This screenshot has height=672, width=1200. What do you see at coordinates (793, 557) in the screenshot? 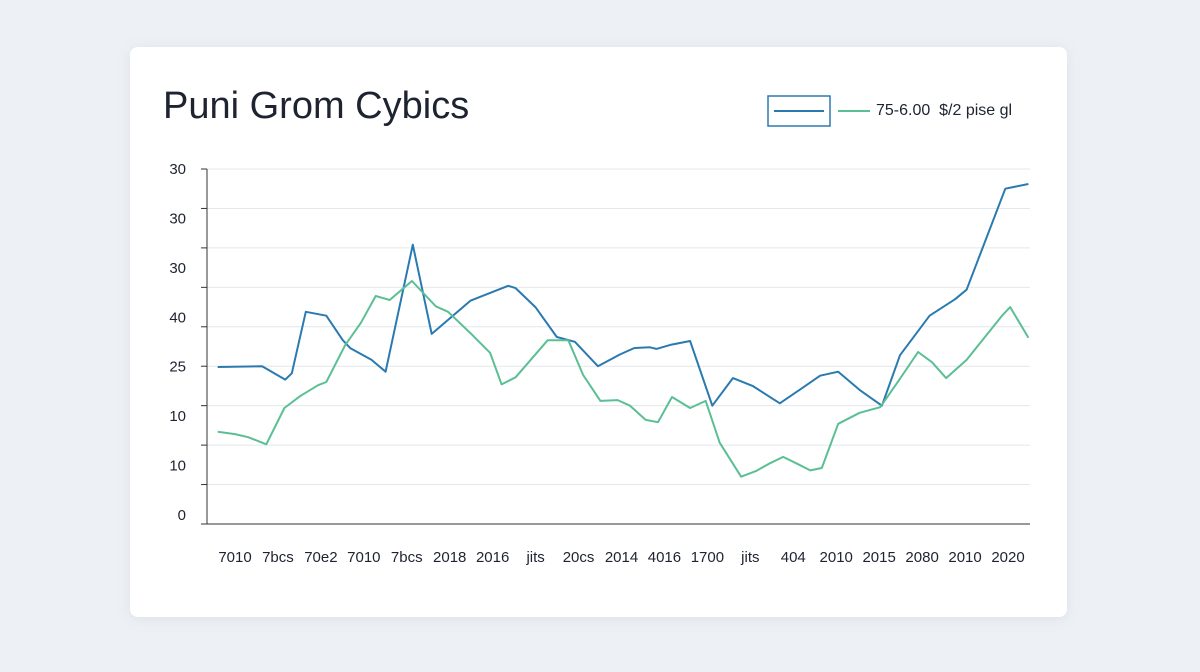
I see `x-tick-label: 404` at bounding box center [793, 557].